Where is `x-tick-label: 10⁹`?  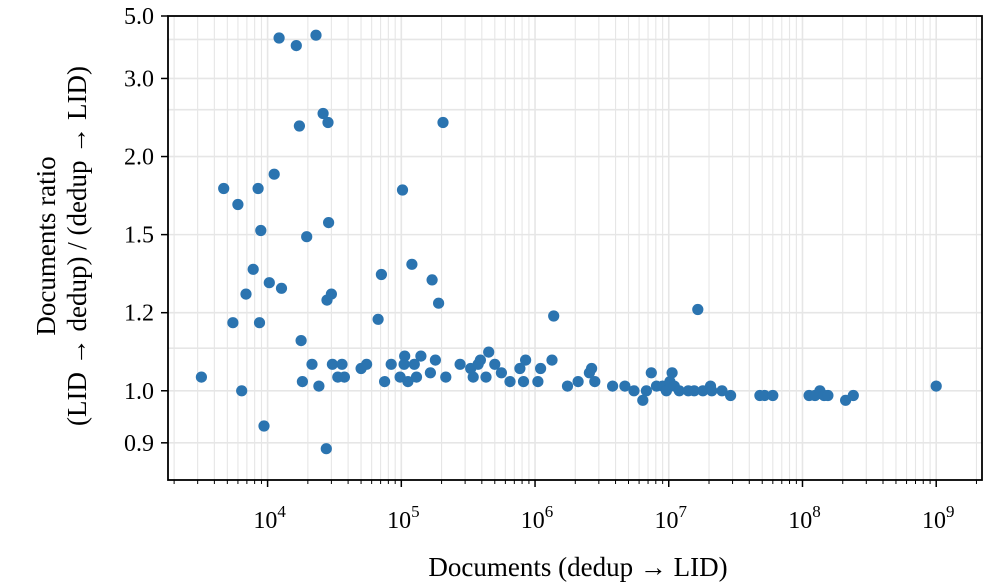 x-tick-label: 10⁹ is located at coordinates (938, 518).